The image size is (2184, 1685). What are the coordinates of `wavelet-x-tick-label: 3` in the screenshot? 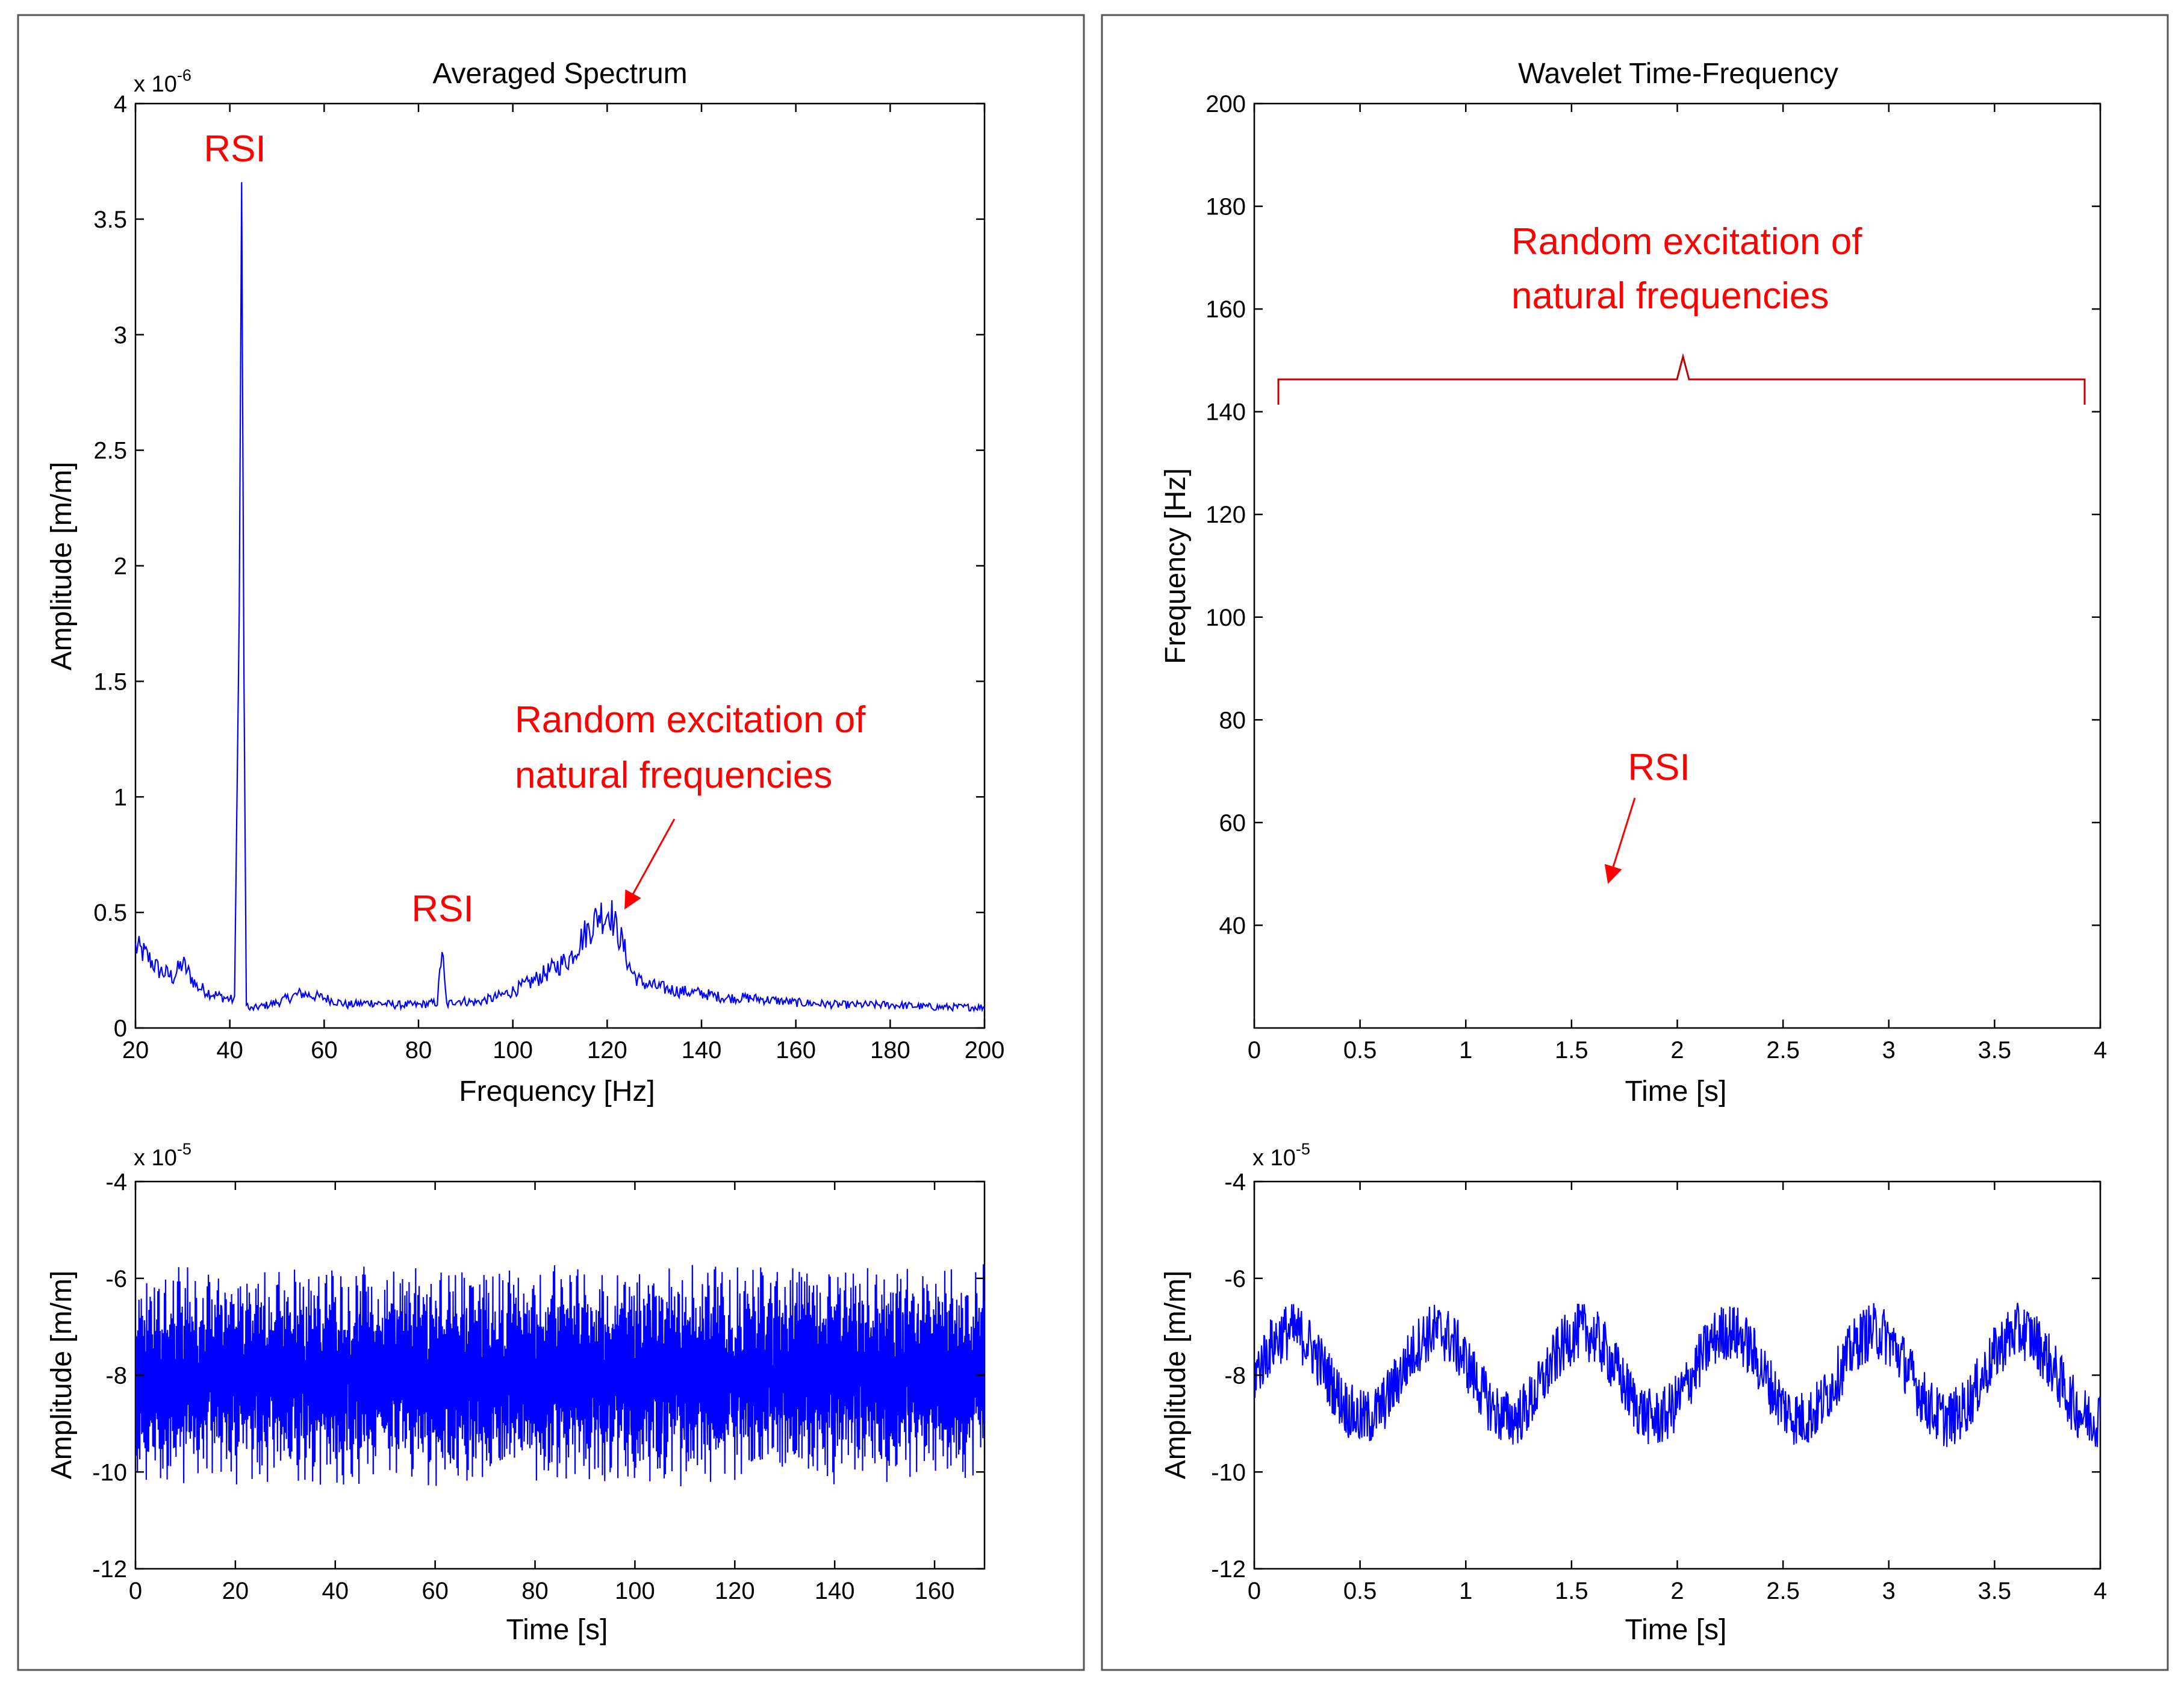 It's located at (1889, 1050).